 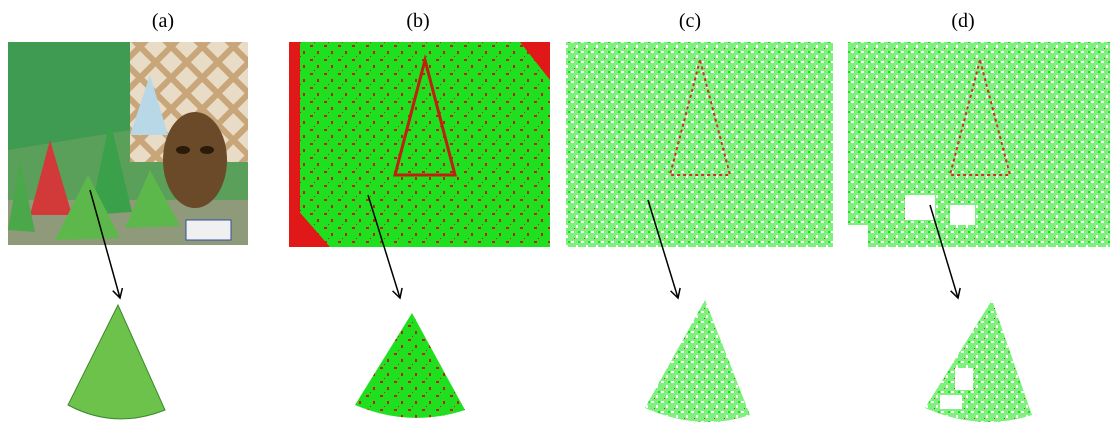 What do you see at coordinates (163, 21) in the screenshot?
I see `panel-label: (a)` at bounding box center [163, 21].